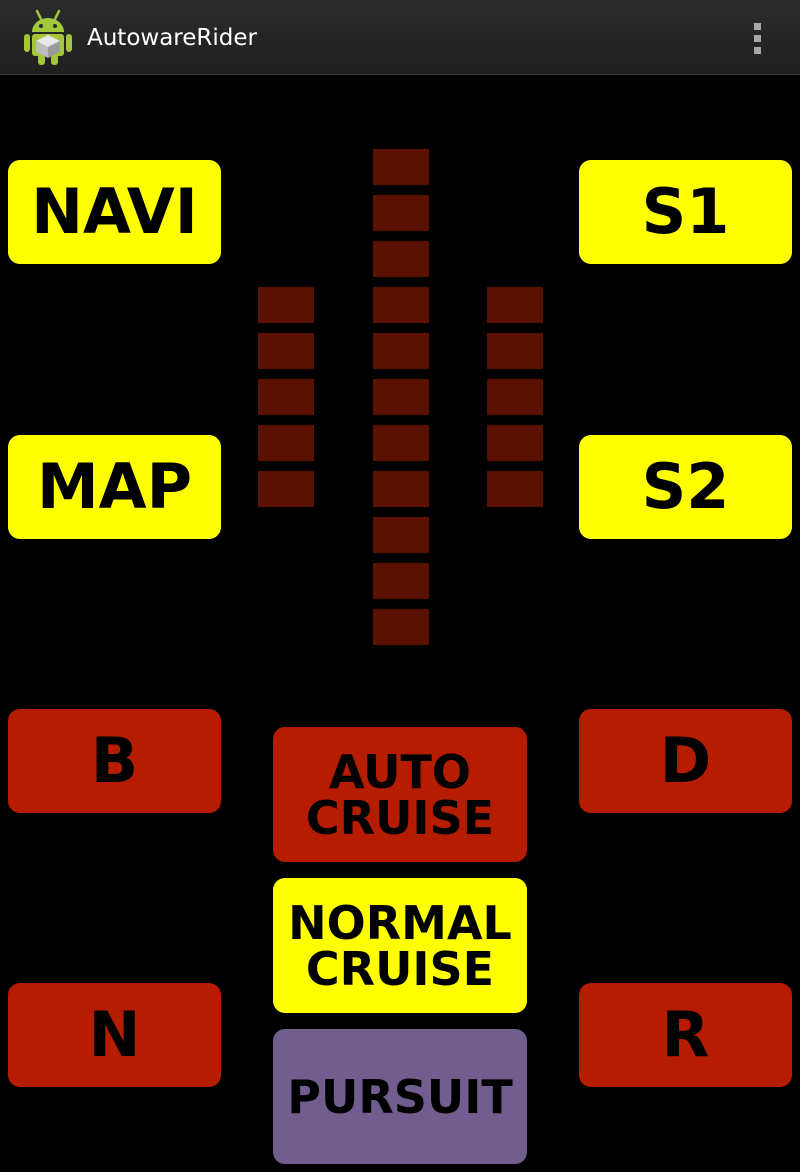  What do you see at coordinates (48, 37) in the screenshot?
I see `android-robot-icon` at bounding box center [48, 37].